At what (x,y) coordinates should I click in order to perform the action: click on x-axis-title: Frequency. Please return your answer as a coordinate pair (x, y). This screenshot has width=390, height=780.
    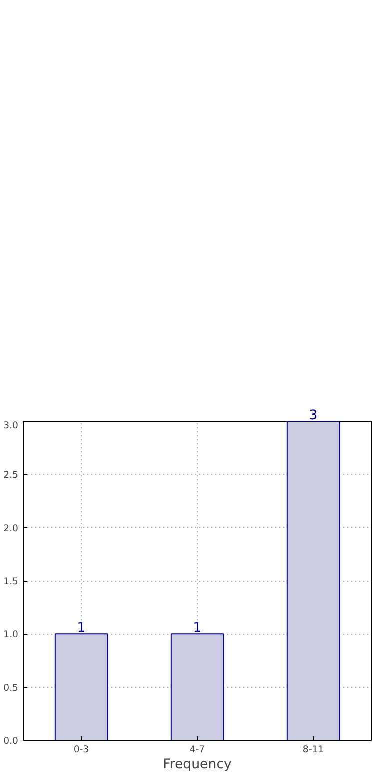
    Looking at the image, I should click on (197, 765).